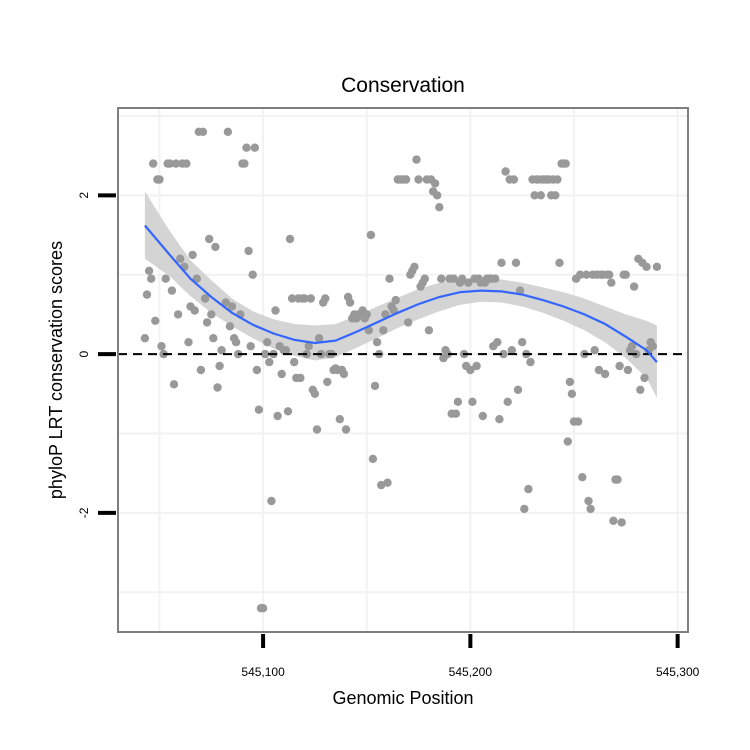  I want to click on y-tick-label: -2, so click(84, 512).